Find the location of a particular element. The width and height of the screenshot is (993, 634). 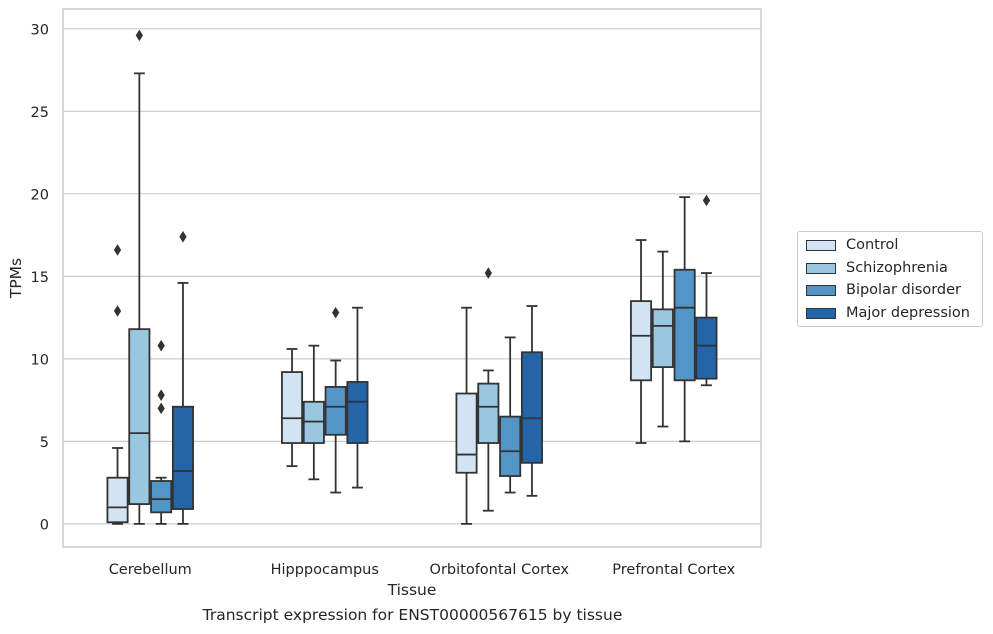

box-prefrontal-cortex-schizophrenia is located at coordinates (662, 339).